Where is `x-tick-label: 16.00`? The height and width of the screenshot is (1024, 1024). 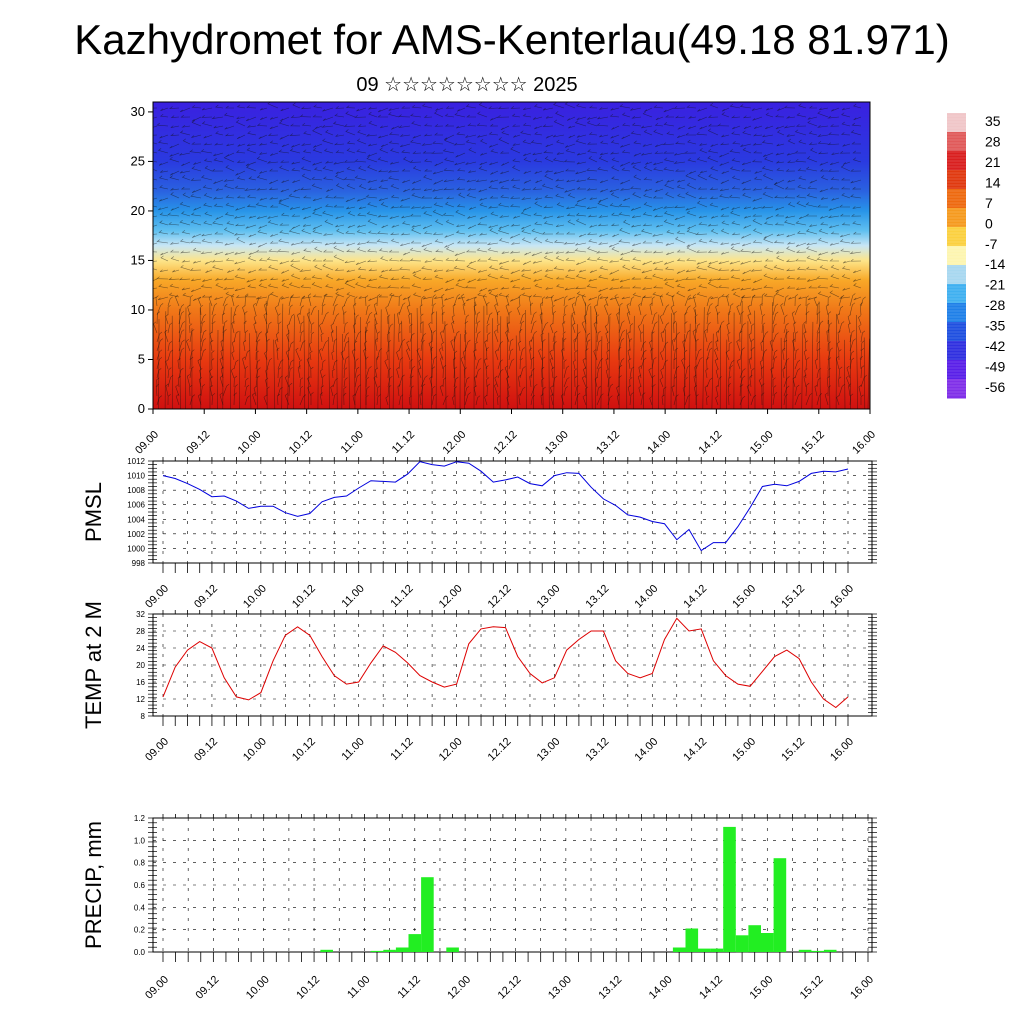
x-tick-label: 16.00 is located at coordinates (842, 597).